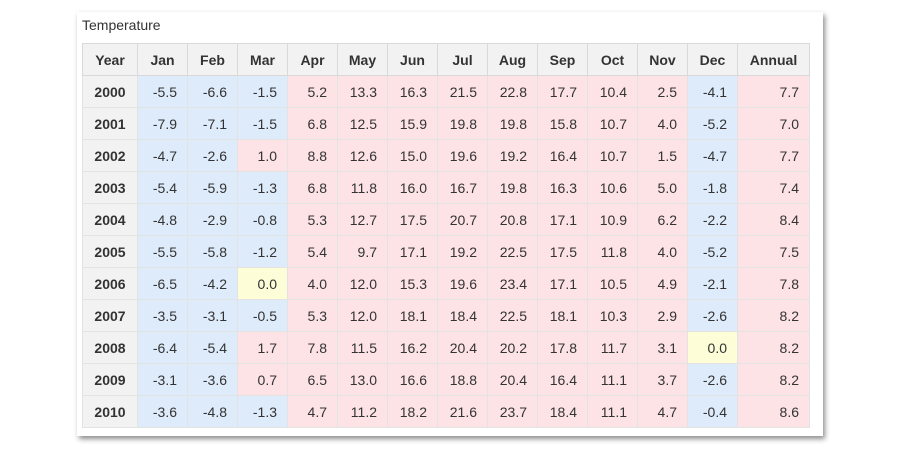  I want to click on temperature-cell: 21.6, so click(462, 411).